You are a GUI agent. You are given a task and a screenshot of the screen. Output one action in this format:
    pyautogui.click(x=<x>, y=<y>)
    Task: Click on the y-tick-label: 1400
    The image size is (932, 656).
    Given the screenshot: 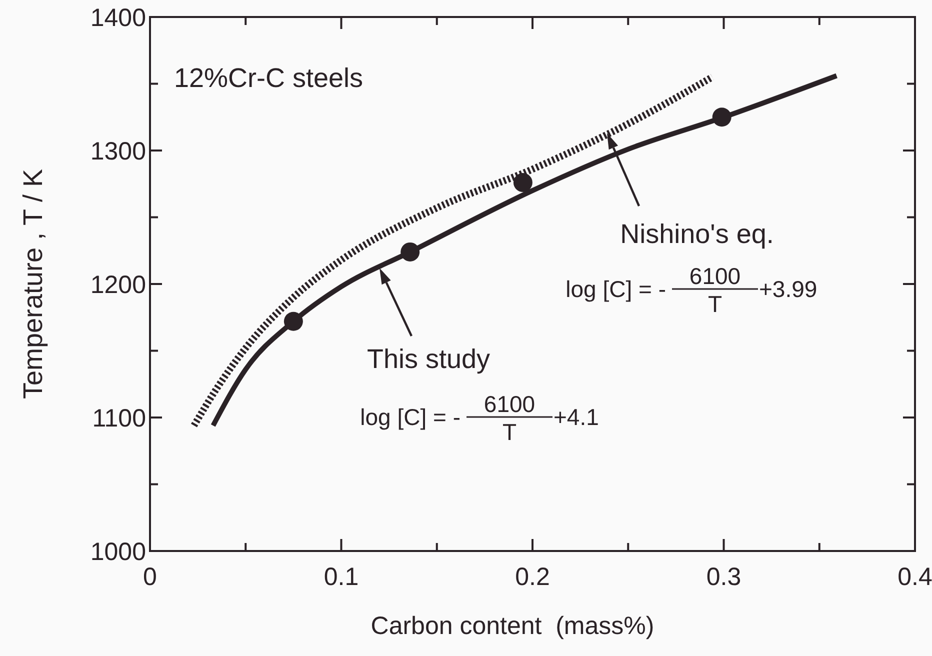 What is the action you would take?
    pyautogui.click(x=118, y=18)
    